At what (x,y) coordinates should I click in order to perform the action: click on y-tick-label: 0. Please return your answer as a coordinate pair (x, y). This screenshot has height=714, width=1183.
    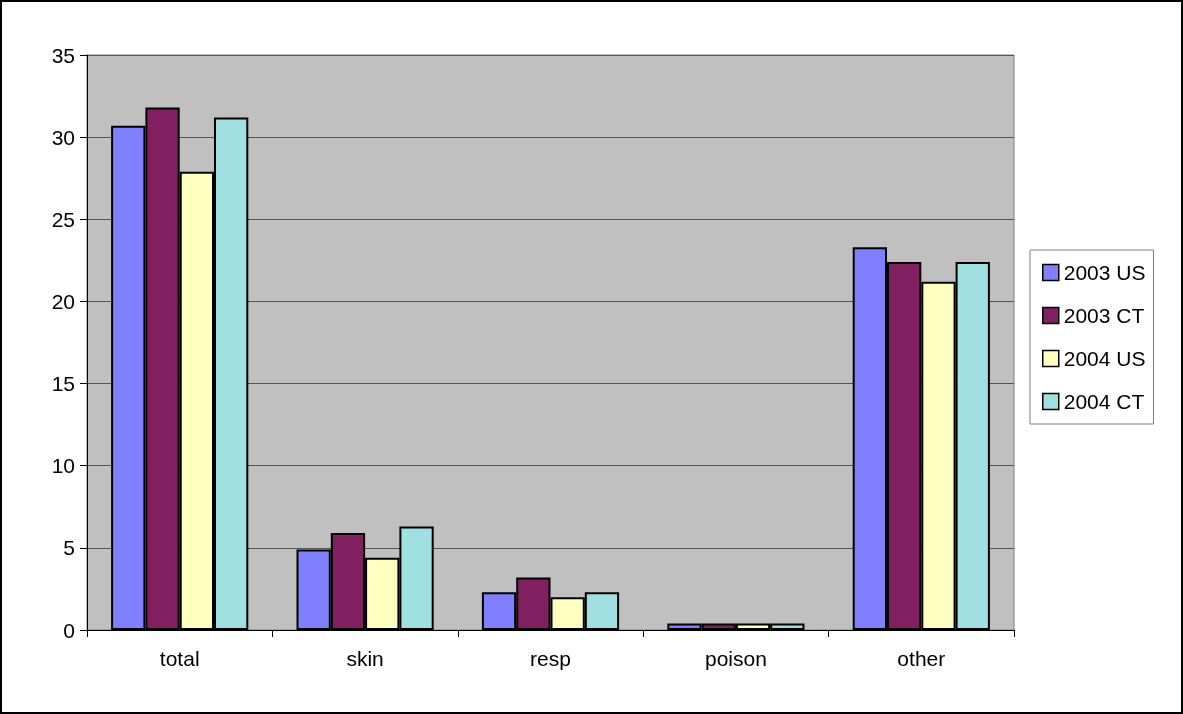
    Looking at the image, I should click on (69, 630).